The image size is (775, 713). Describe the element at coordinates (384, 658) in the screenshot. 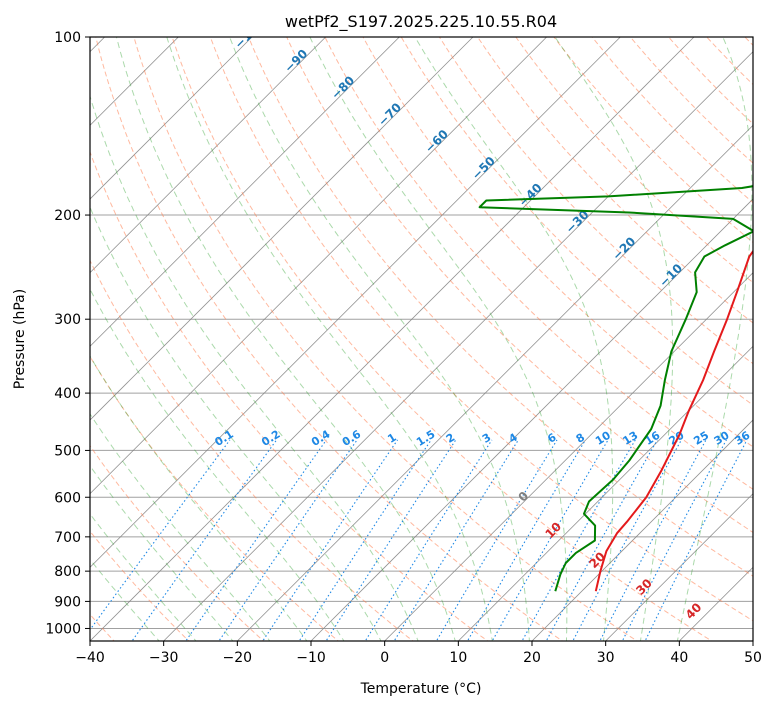

I see `x-tick-label: 0` at that location.